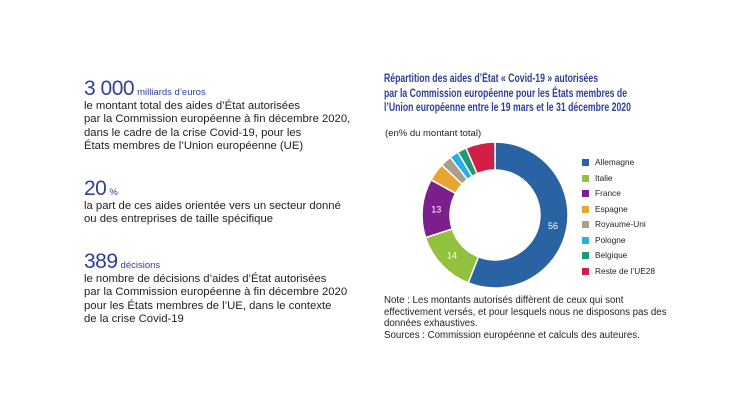 This screenshot has height=410, width=730. Describe the element at coordinates (611, 208) in the screenshot. I see `legend-label: Espagne` at that location.